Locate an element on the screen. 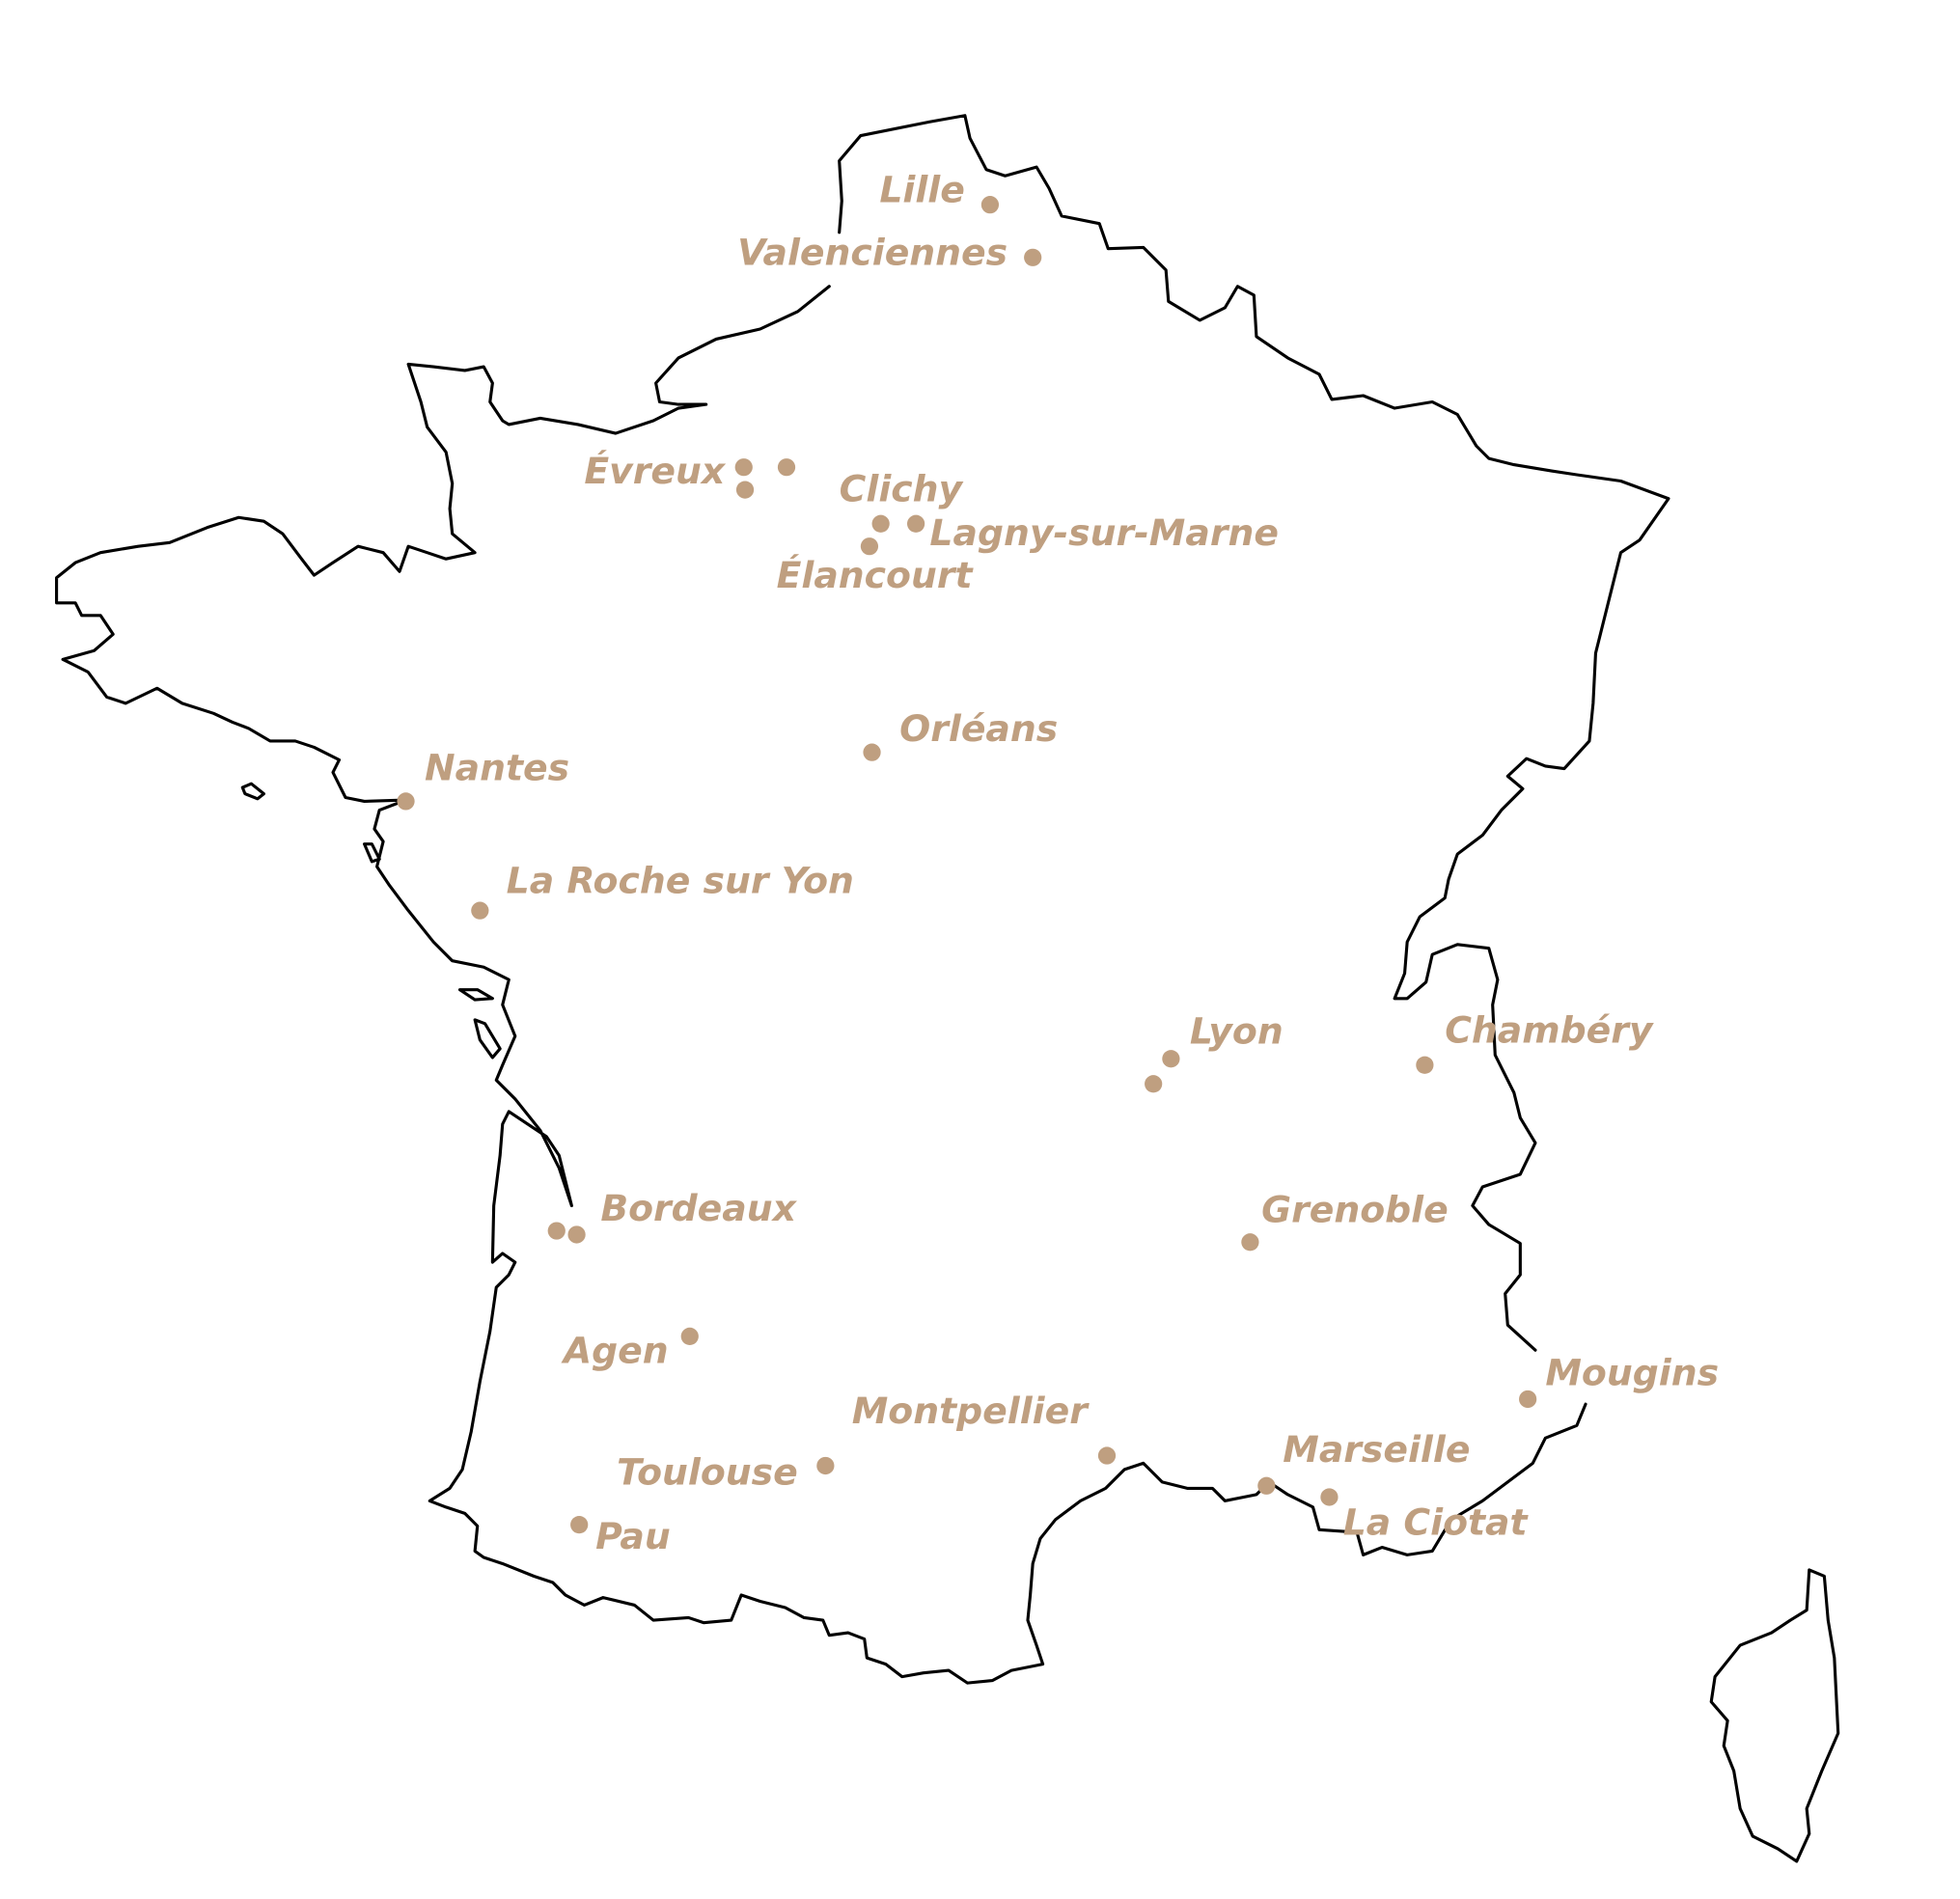  city-marker-montpellier is located at coordinates (1107, 1455).